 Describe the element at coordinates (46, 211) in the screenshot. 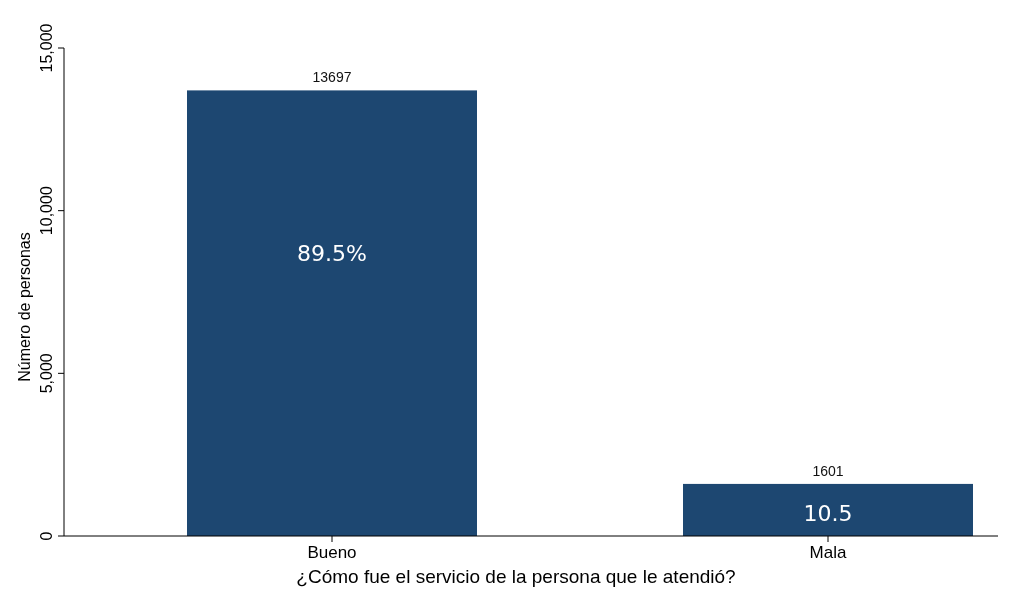

I see `y-tick-label: 10,000` at that location.